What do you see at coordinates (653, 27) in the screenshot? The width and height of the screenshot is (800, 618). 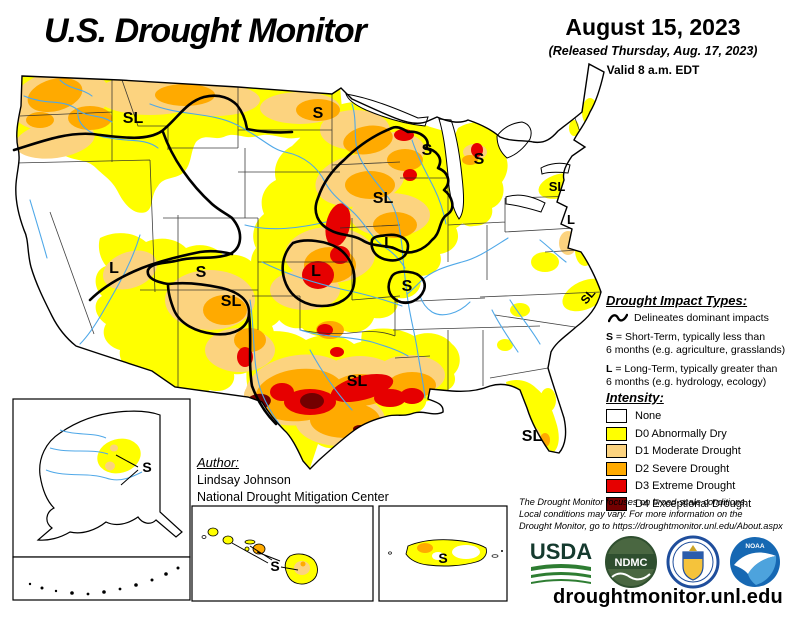 I see `map-date: August 15, 2023` at bounding box center [653, 27].